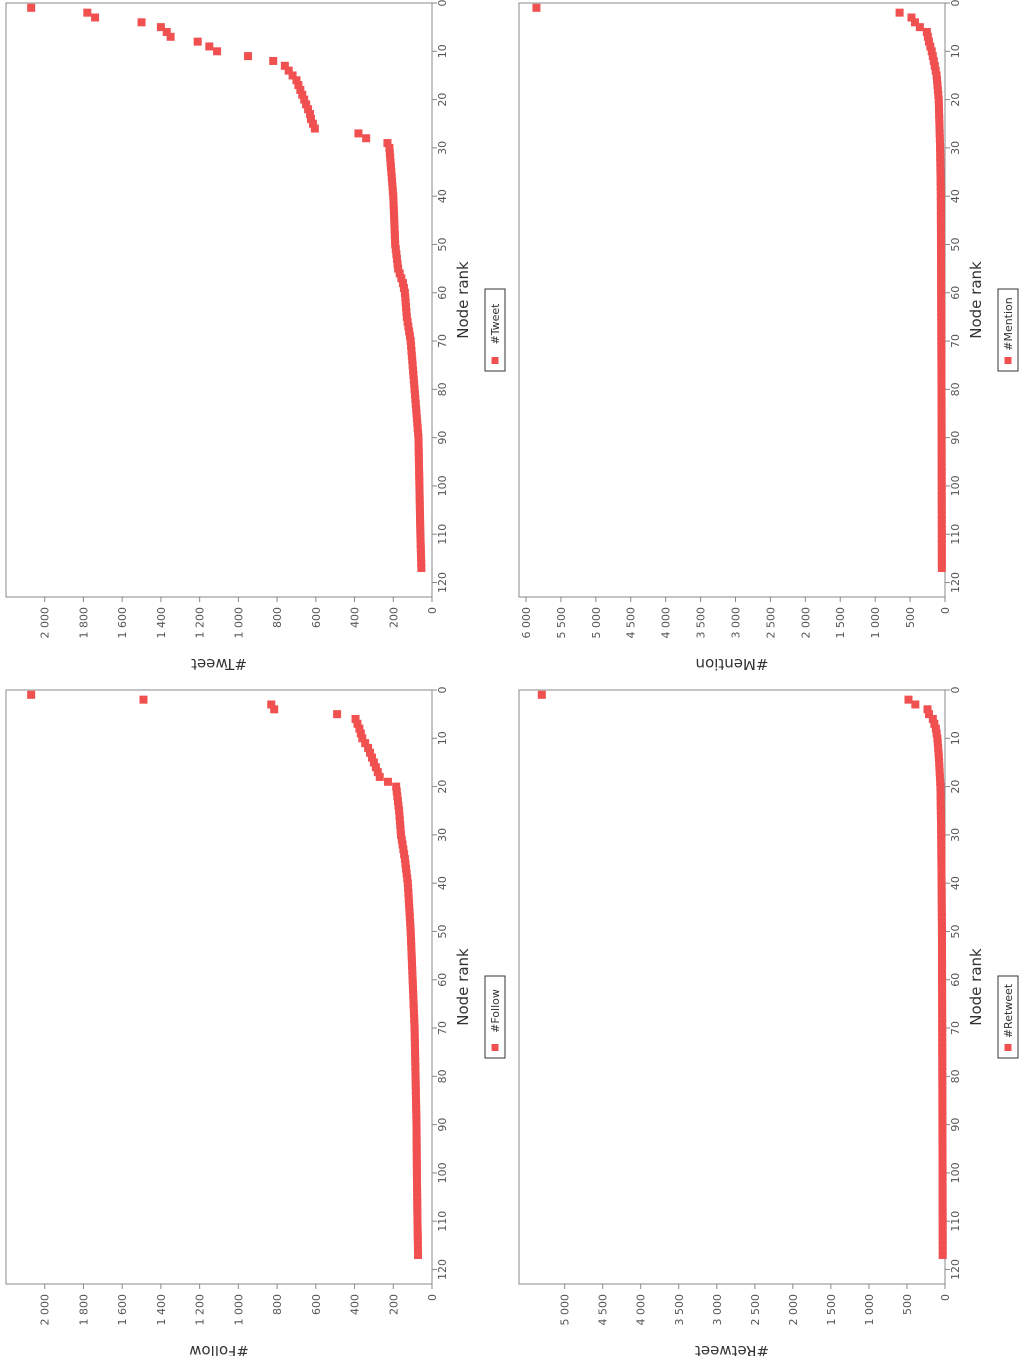  What do you see at coordinates (440, 983) in the screenshot?
I see `x-ticks-follow: 0 10 20 30 40 50 60 70 80 90 100 110 120` at bounding box center [440, 983].